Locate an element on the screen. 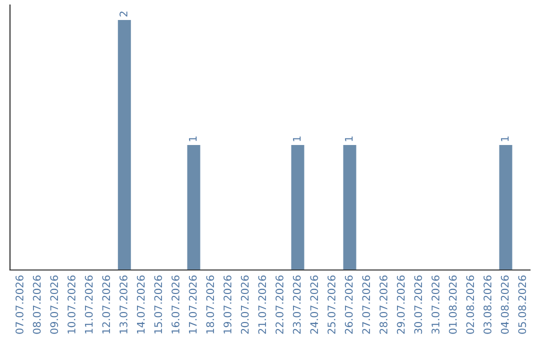 The image size is (540, 340). data-label: 2 is located at coordinates (124, 14).